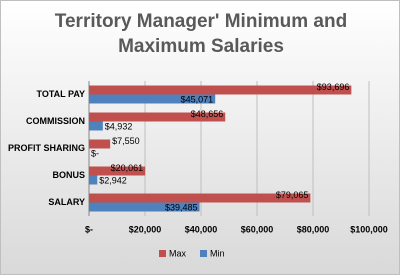 The height and width of the screenshot is (275, 400). I want to click on x-tick-label: $40,000, so click(201, 229).